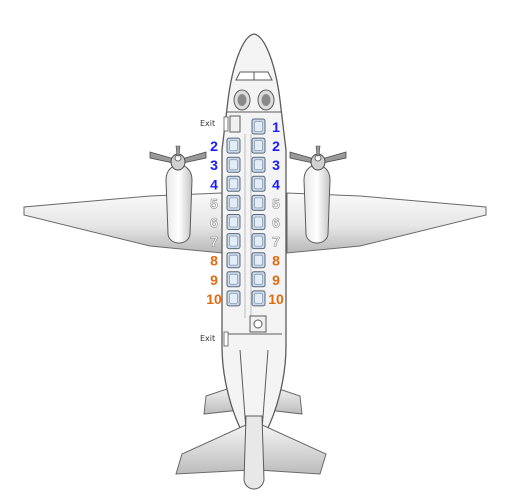 The height and width of the screenshot is (502, 509). I want to click on seat-8B, so click(258, 260).